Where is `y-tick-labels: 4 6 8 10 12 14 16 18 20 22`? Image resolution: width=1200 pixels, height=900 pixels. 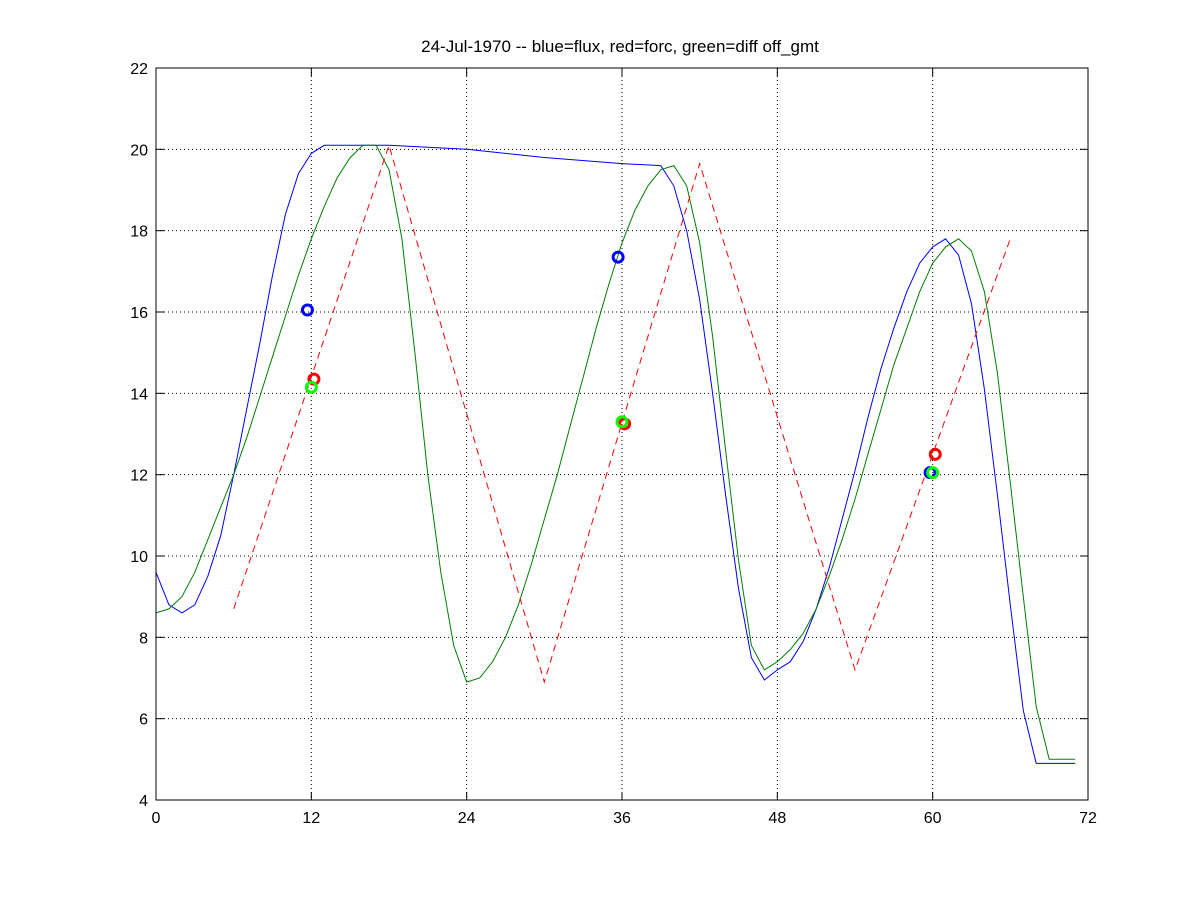 y-tick-labels: 4 6 8 10 12 14 16 18 20 22 is located at coordinates (139, 435).